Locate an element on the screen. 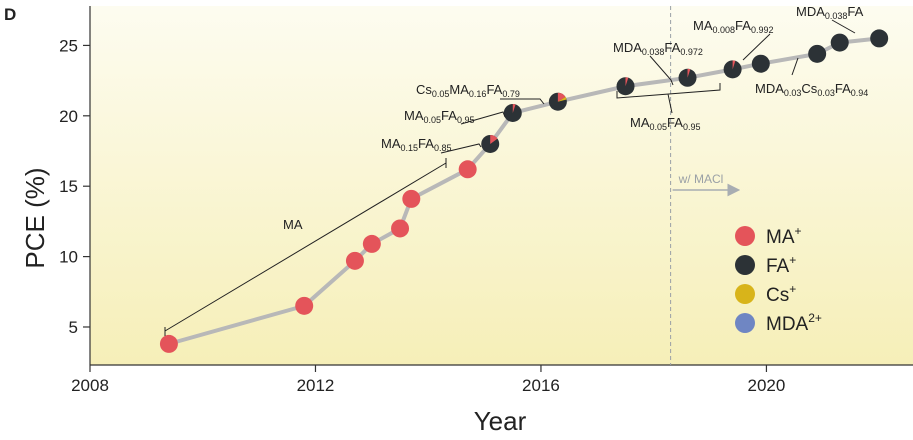 This screenshot has height=440, width=913. annotation-cs: Cs0.05MA0.16FA0.79 is located at coordinates (468, 90).